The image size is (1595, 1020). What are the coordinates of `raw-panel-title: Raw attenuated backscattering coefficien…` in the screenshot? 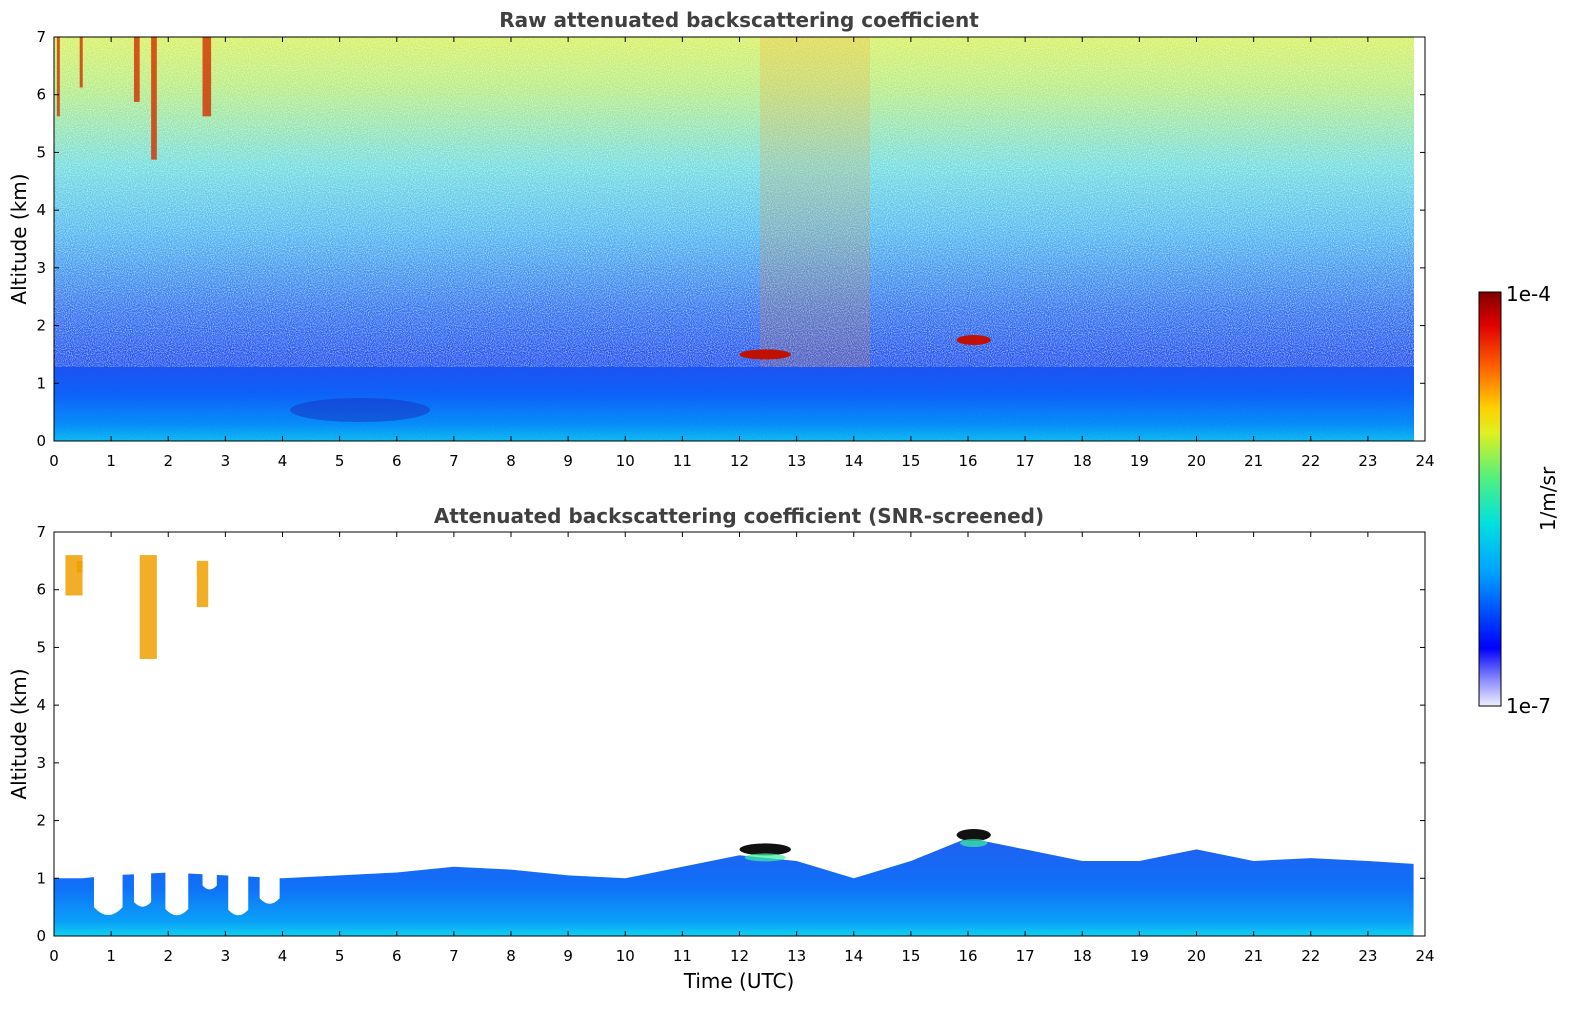 It's located at (739, 20).